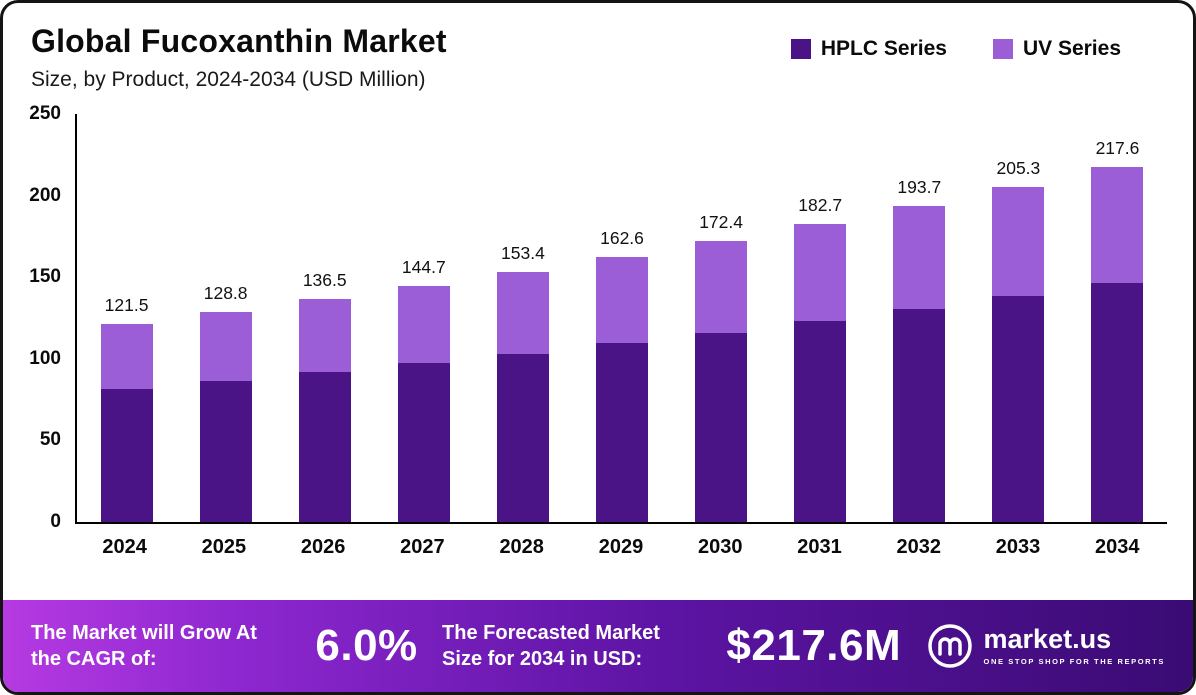 The height and width of the screenshot is (695, 1196). I want to click on bar-total-label: 217.6, so click(1117, 147).